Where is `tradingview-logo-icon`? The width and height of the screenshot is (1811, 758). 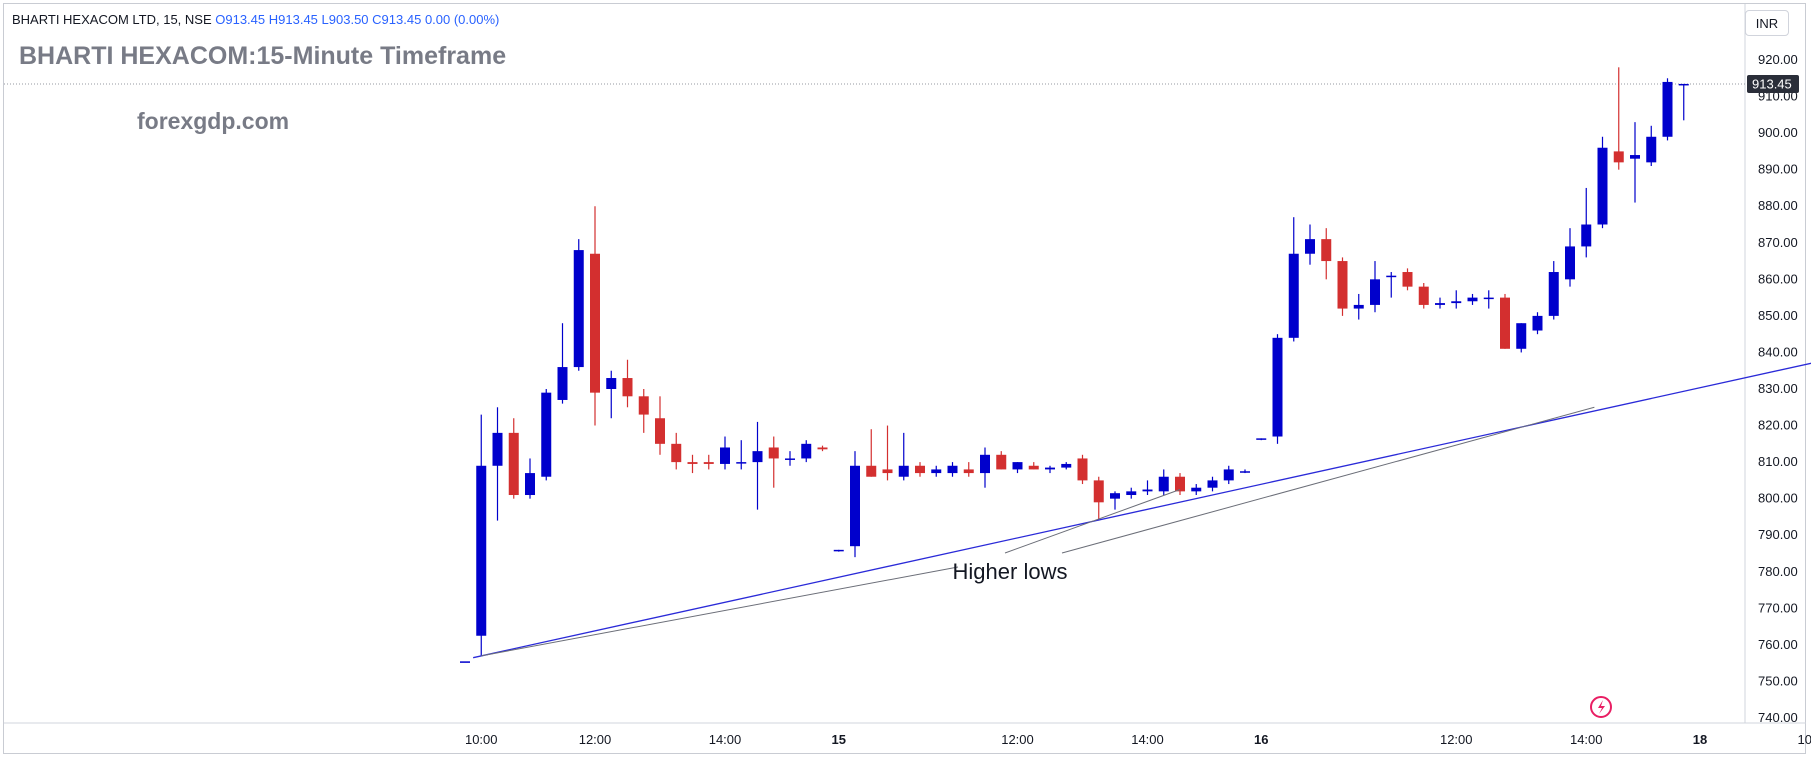
tradingview-logo-icon is located at coordinates (1601, 707).